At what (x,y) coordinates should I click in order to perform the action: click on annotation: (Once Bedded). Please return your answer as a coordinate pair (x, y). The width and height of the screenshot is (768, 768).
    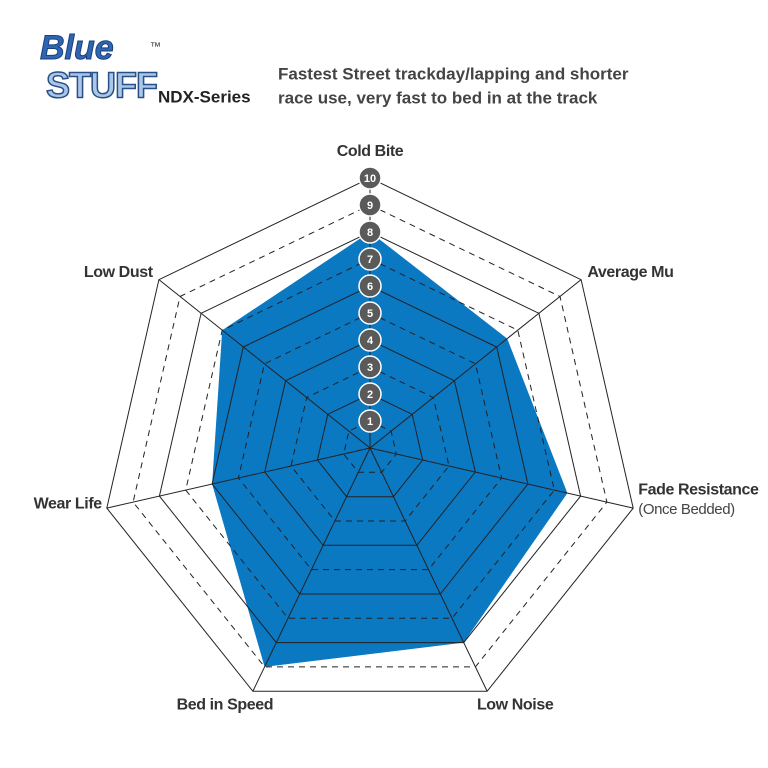
    Looking at the image, I should click on (686, 509).